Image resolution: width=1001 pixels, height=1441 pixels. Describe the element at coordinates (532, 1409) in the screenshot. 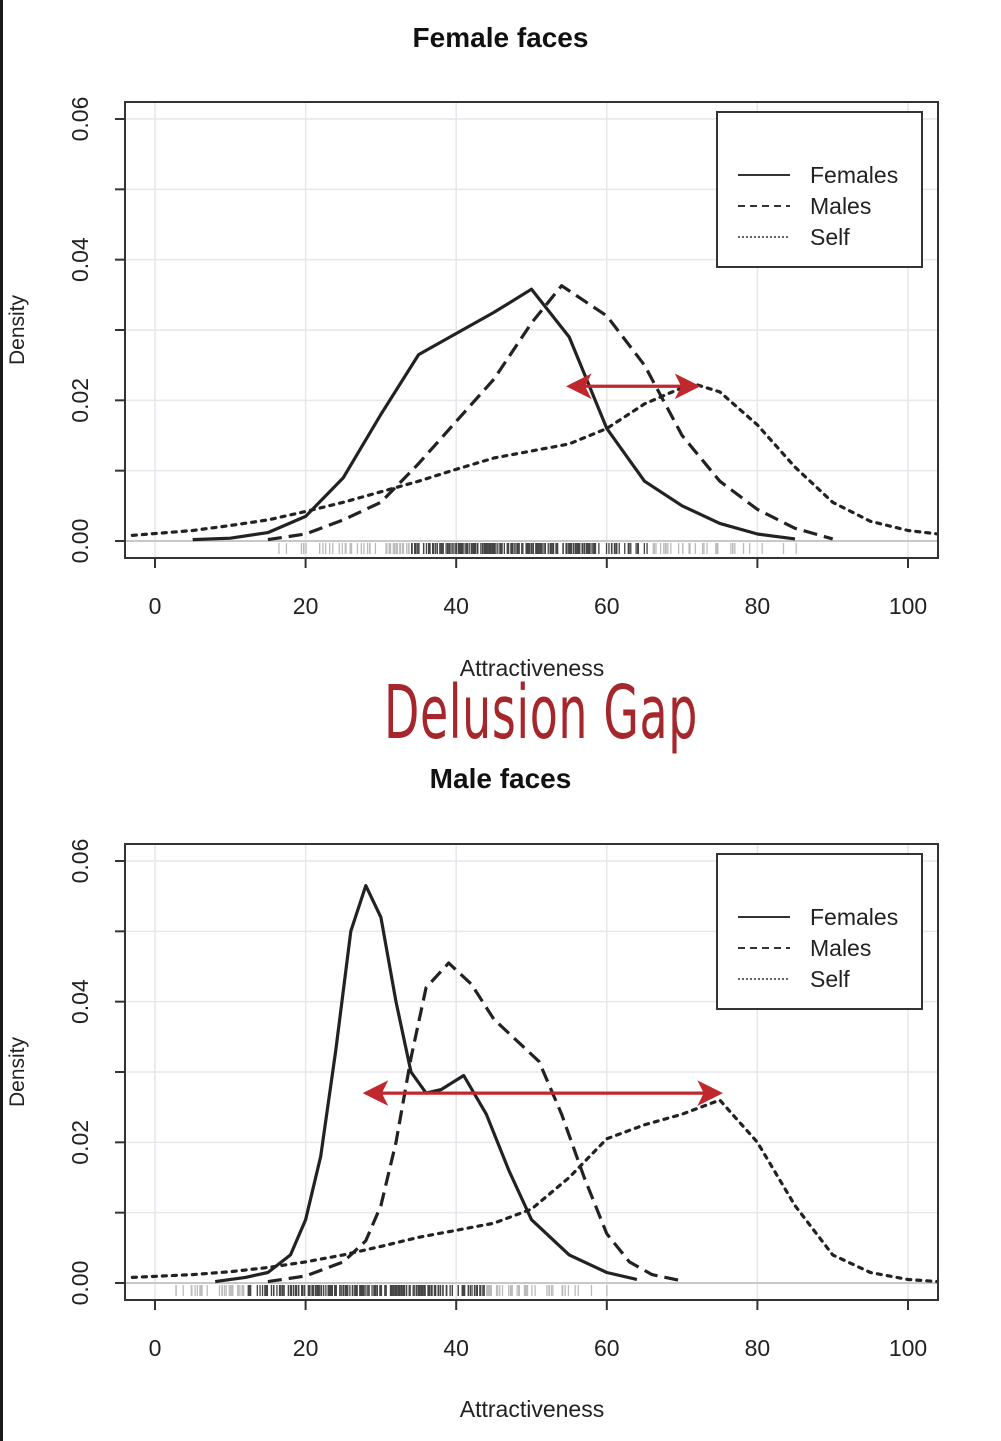

I see `x-axis-label-male-faces: Attractiveness` at that location.